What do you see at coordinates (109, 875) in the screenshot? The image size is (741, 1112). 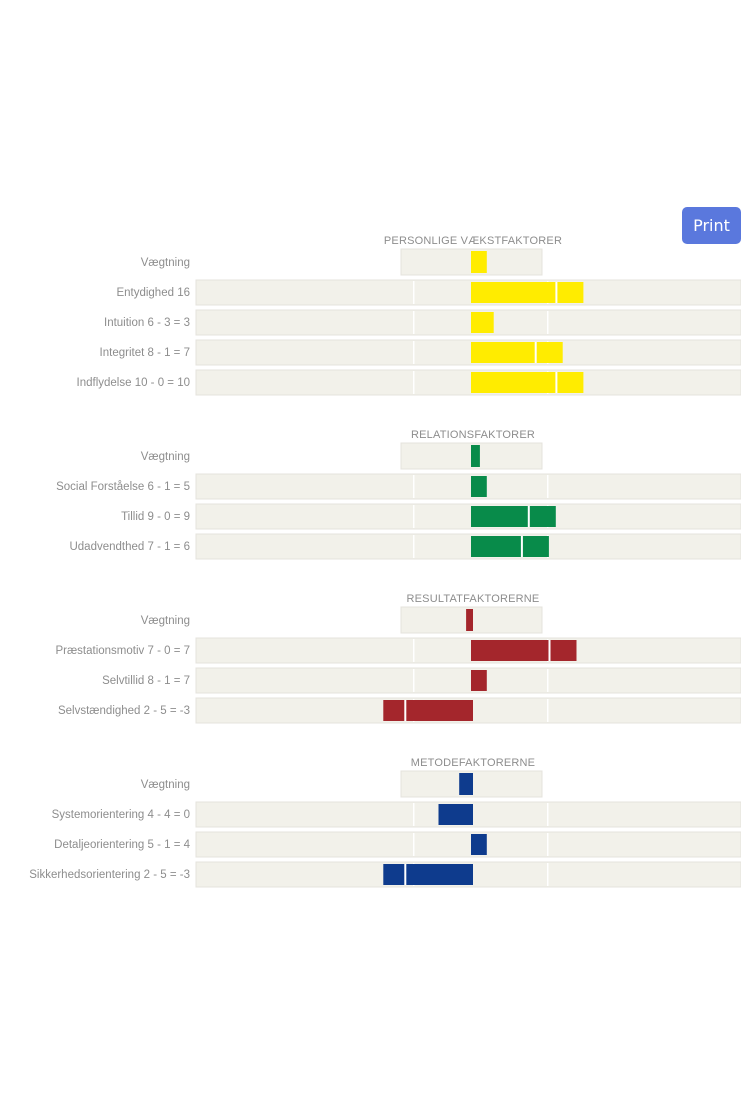 I see `factor-label: Sikkerhedsorientering 2 - 5 = -3` at bounding box center [109, 875].